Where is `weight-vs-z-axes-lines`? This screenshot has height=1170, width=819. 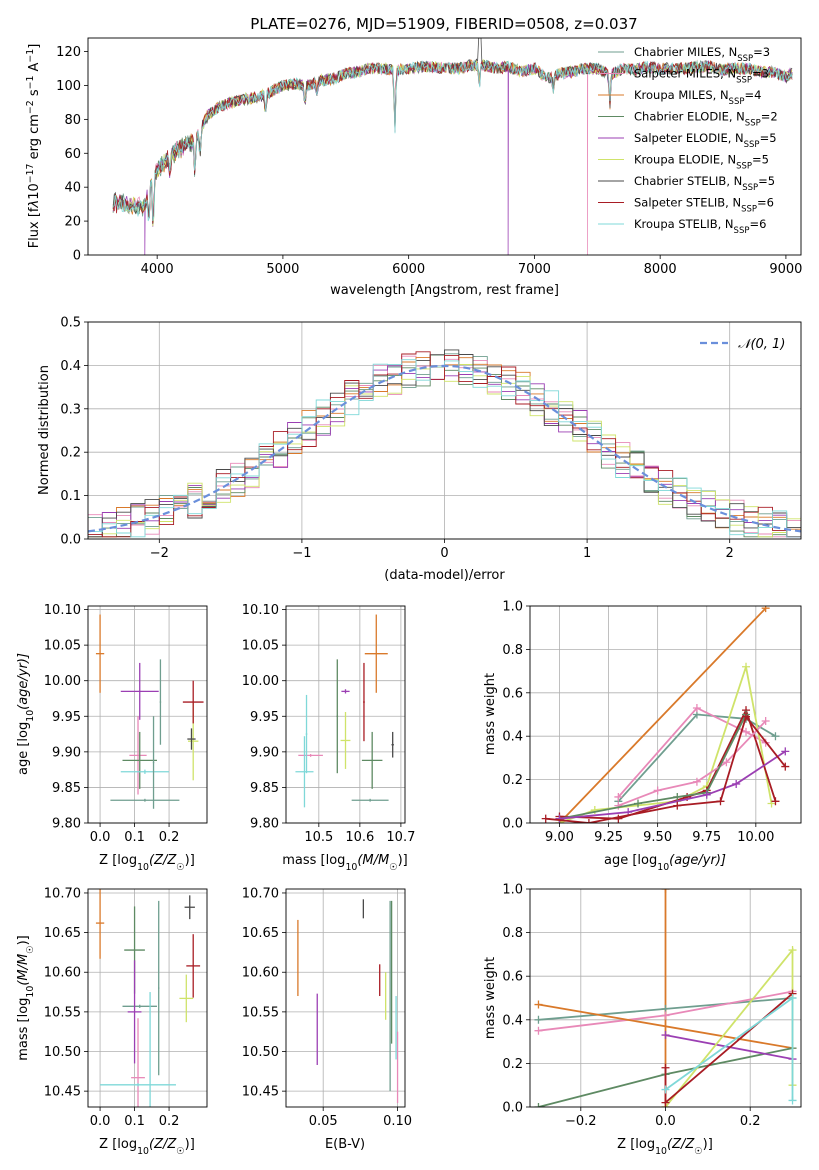 weight-vs-z-axes-lines is located at coordinates (665, 998).